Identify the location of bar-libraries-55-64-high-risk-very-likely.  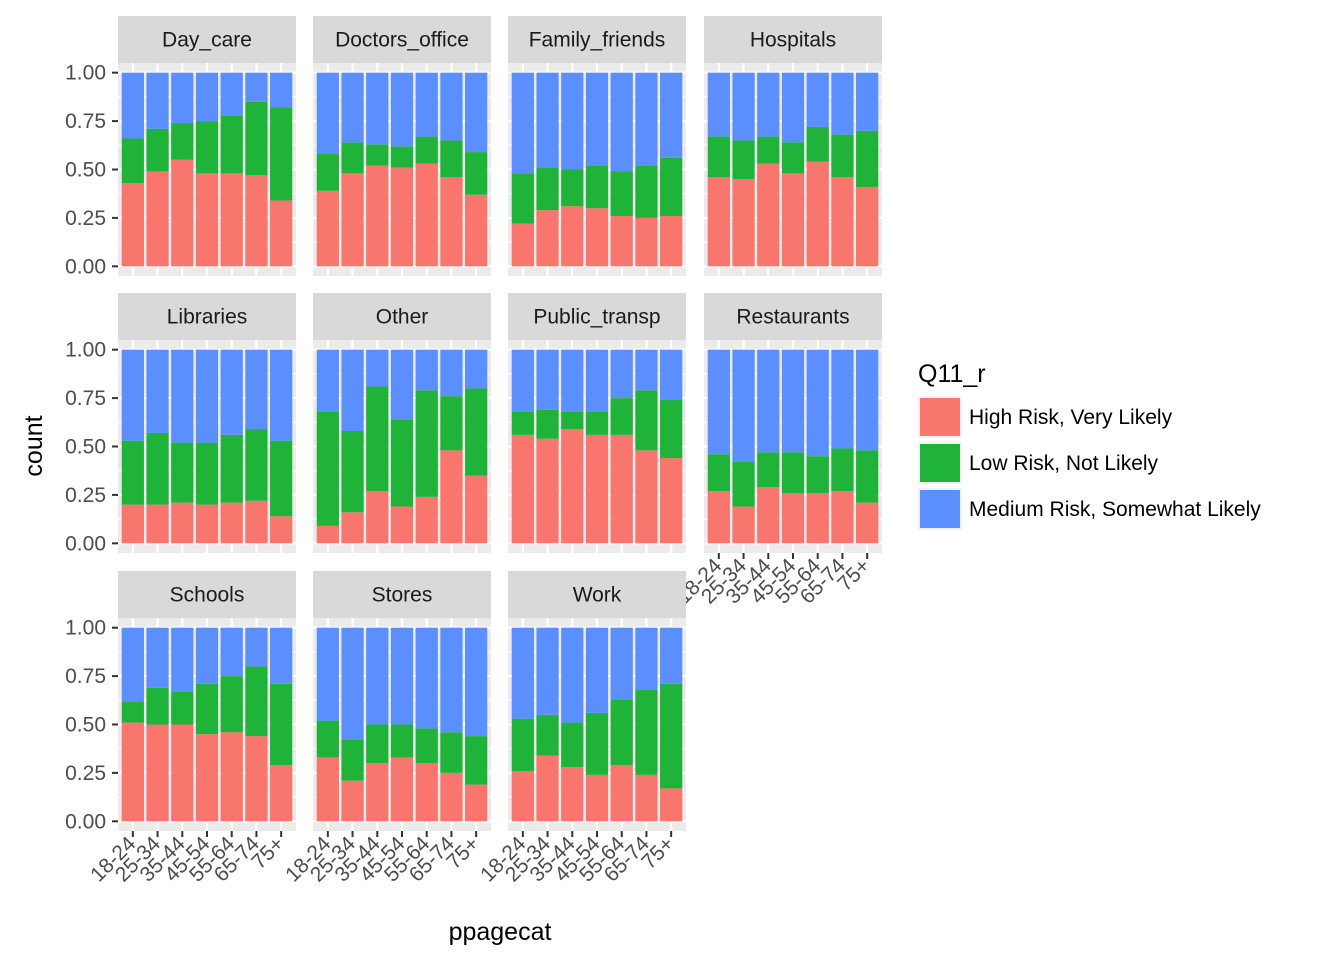
(231, 523).